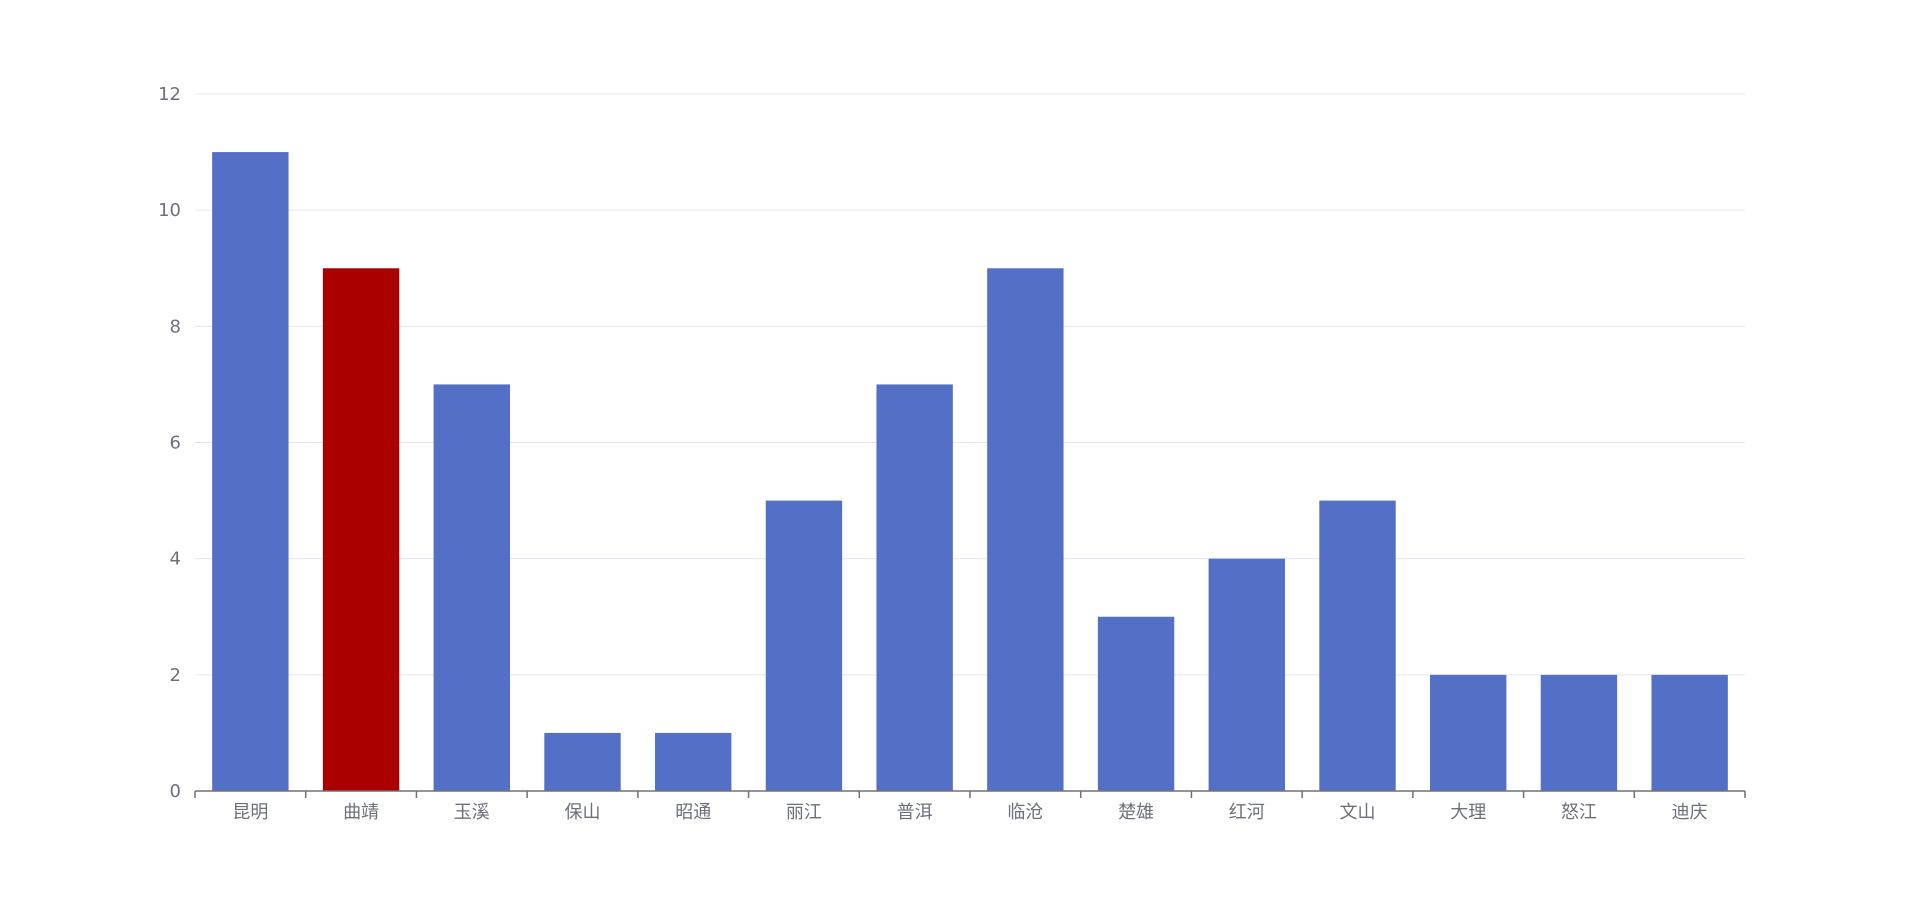 The image size is (1920, 897). Describe the element at coordinates (970, 794) in the screenshot. I see `x-axis` at that location.